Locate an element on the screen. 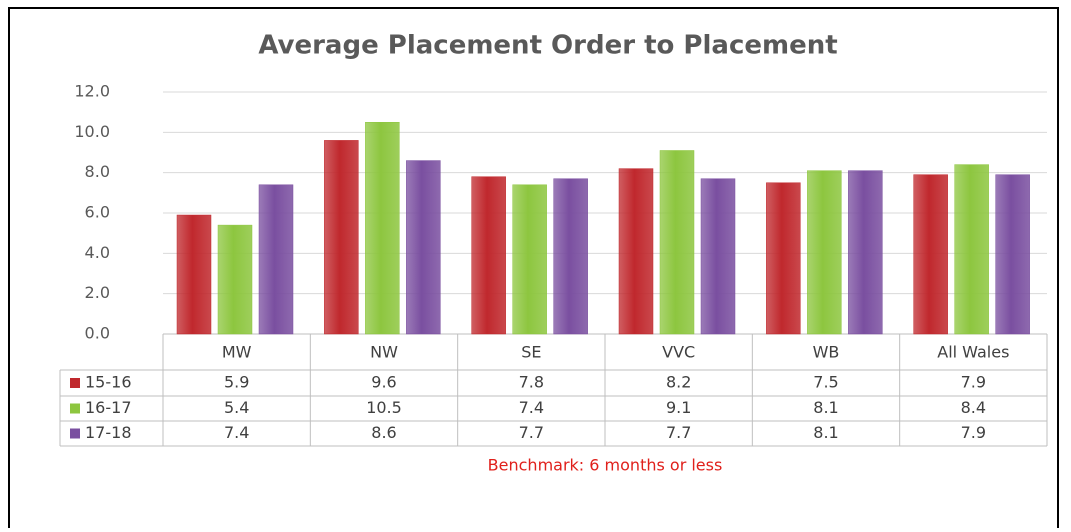  chart-title: Average Placement Order to Placement is located at coordinates (547, 46).